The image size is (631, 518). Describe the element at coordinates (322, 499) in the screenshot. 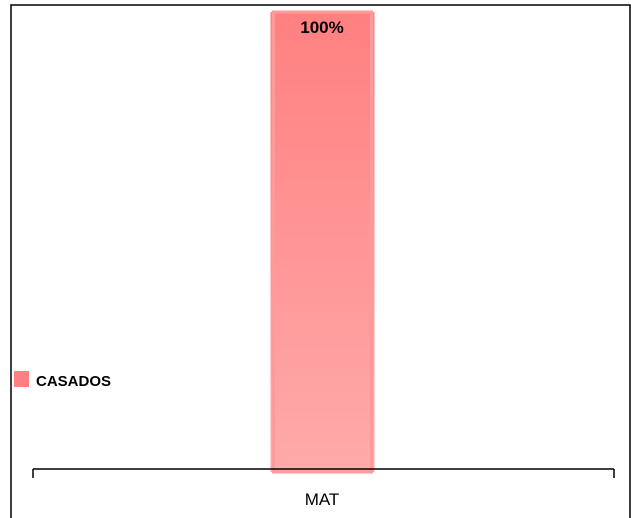

I see `x-tick-label: MAT` at that location.